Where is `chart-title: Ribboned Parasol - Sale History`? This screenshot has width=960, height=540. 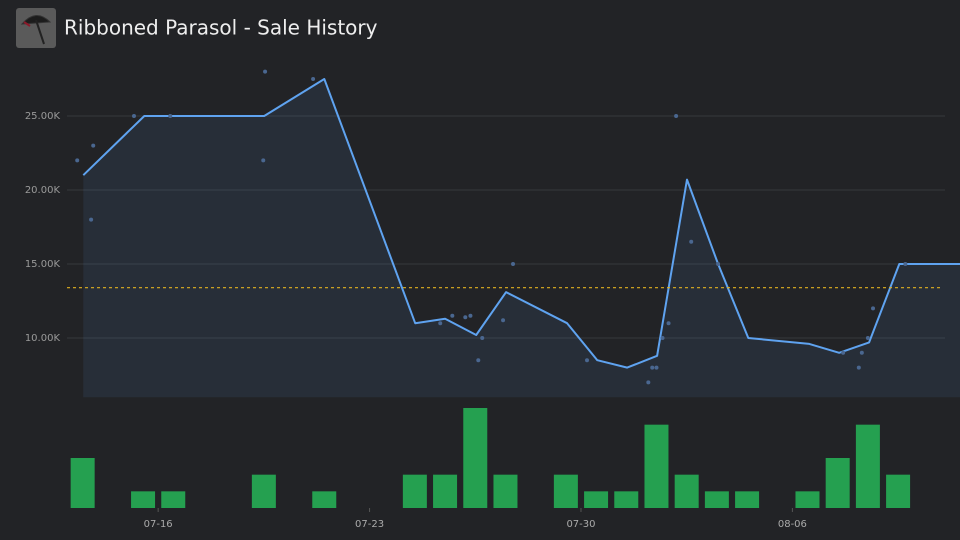
chart-title: Ribboned Parasol - Sale History is located at coordinates (221, 28).